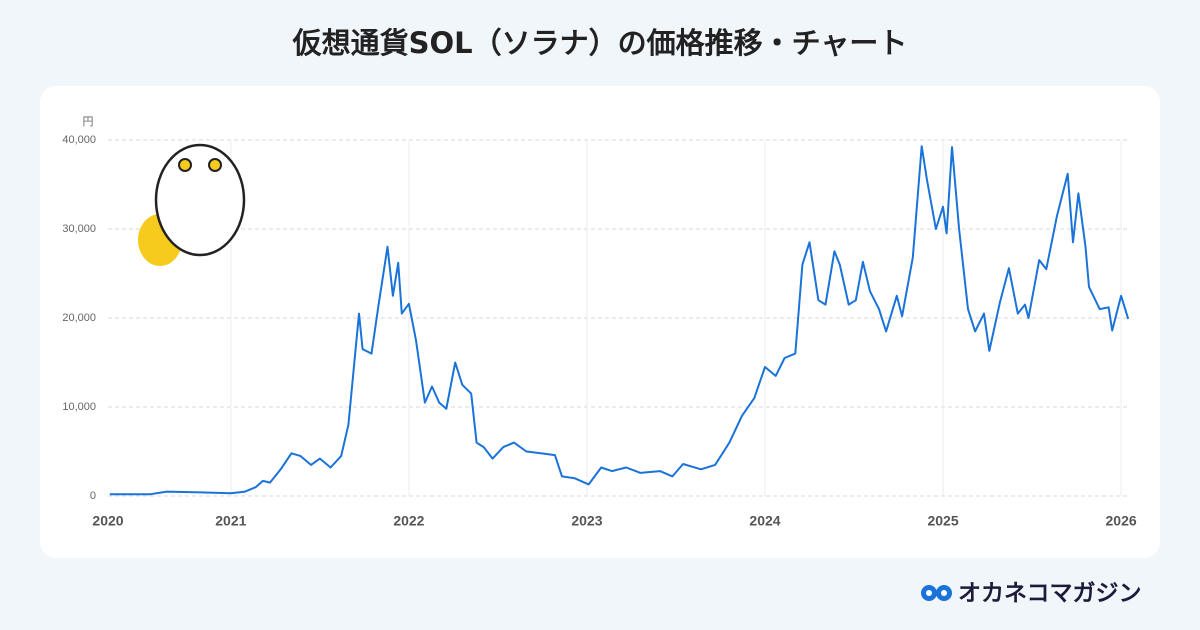 The width and height of the screenshot is (1200, 630). Describe the element at coordinates (764, 521) in the screenshot. I see `x-tick-label: 2024` at that location.